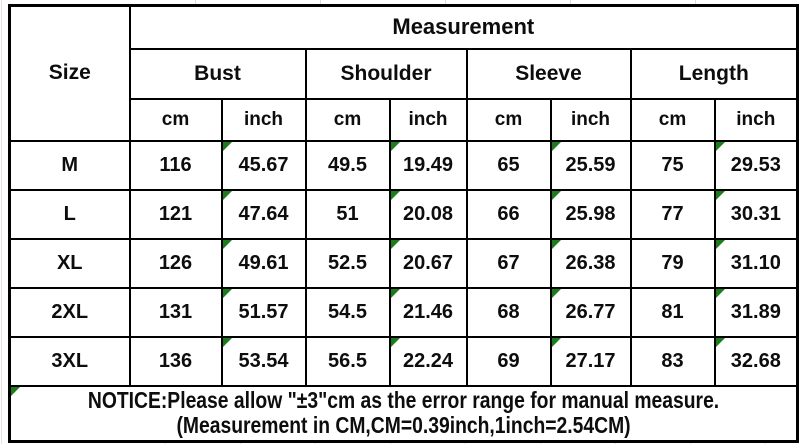 The width and height of the screenshot is (801, 444). What do you see at coordinates (263, 165) in the screenshot?
I see `inch-value-cell: 45.67` at bounding box center [263, 165].